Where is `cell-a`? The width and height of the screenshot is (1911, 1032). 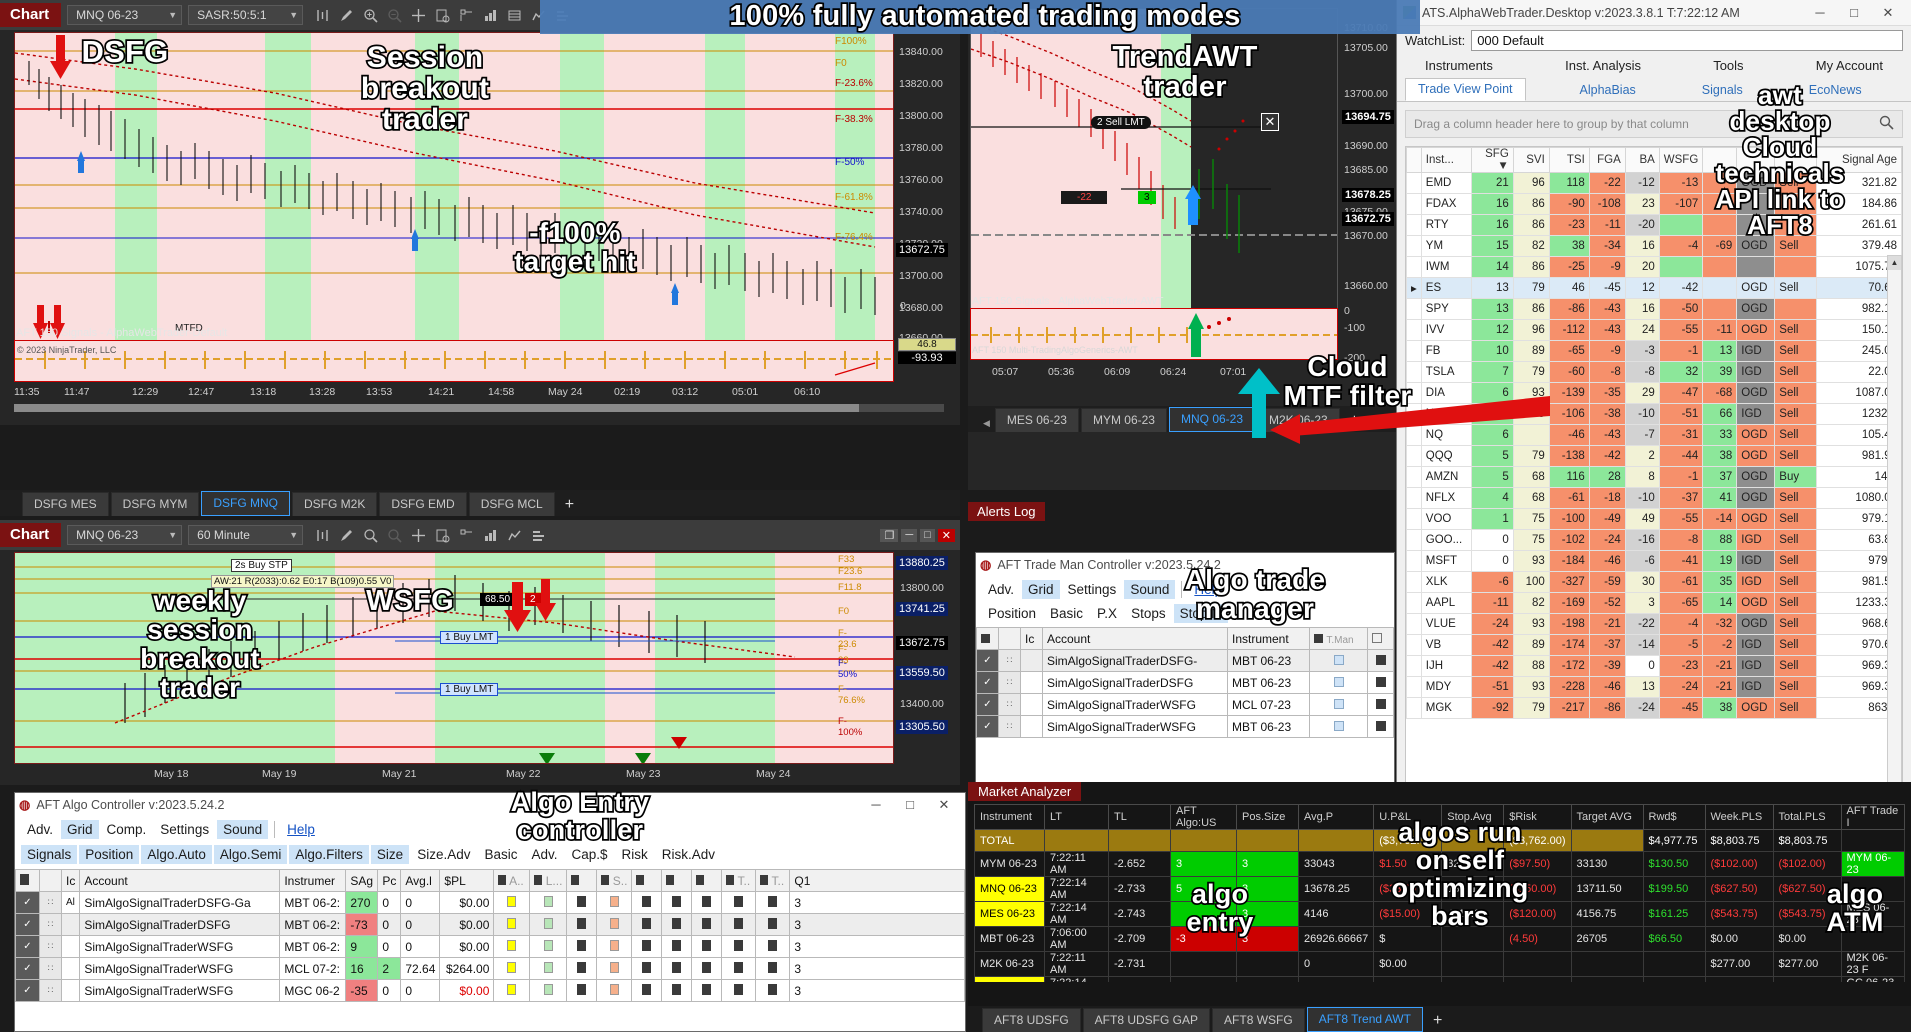
cell-a is located at coordinates (512, 968).